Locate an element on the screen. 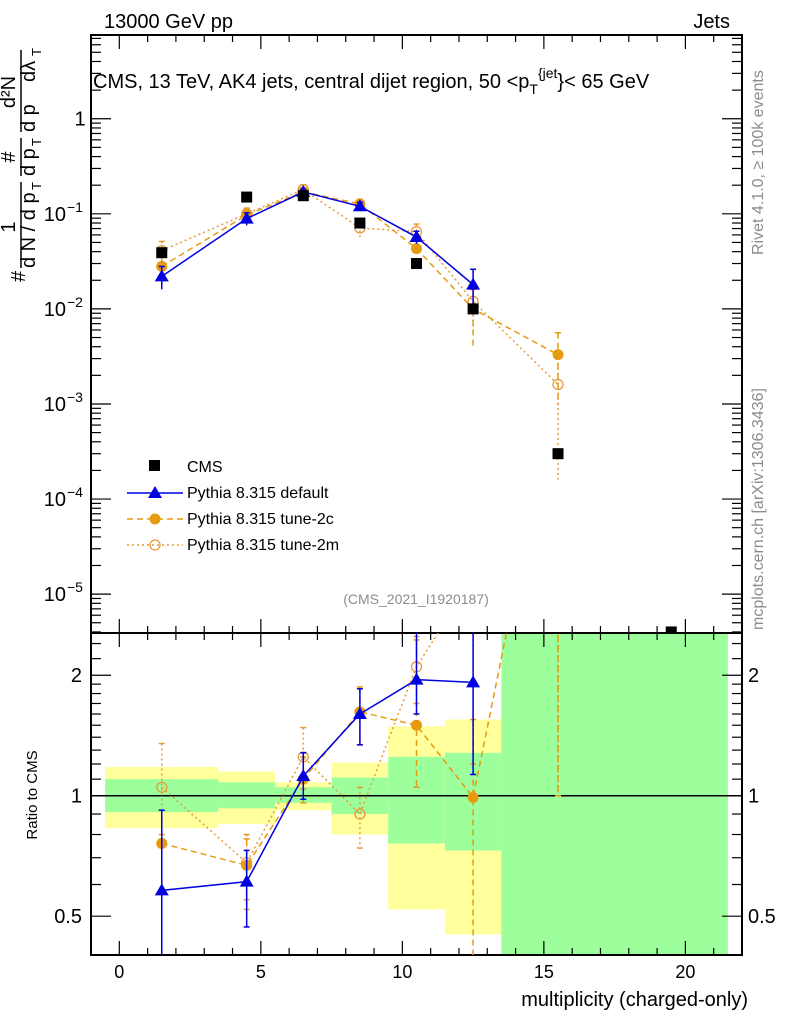 This screenshot has height=1024, width=786. legend-item-tune-2m: Pythia 8.315 tune-2m is located at coordinates (233, 545).